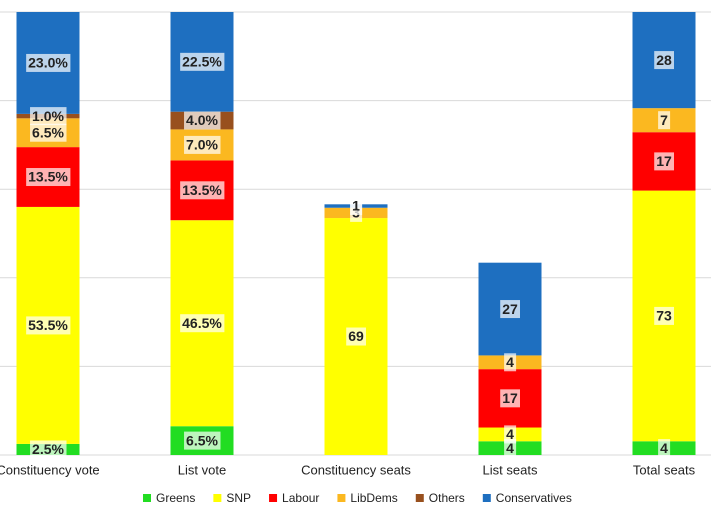  What do you see at coordinates (175, 498) in the screenshot?
I see `legend-label: Greens` at bounding box center [175, 498].